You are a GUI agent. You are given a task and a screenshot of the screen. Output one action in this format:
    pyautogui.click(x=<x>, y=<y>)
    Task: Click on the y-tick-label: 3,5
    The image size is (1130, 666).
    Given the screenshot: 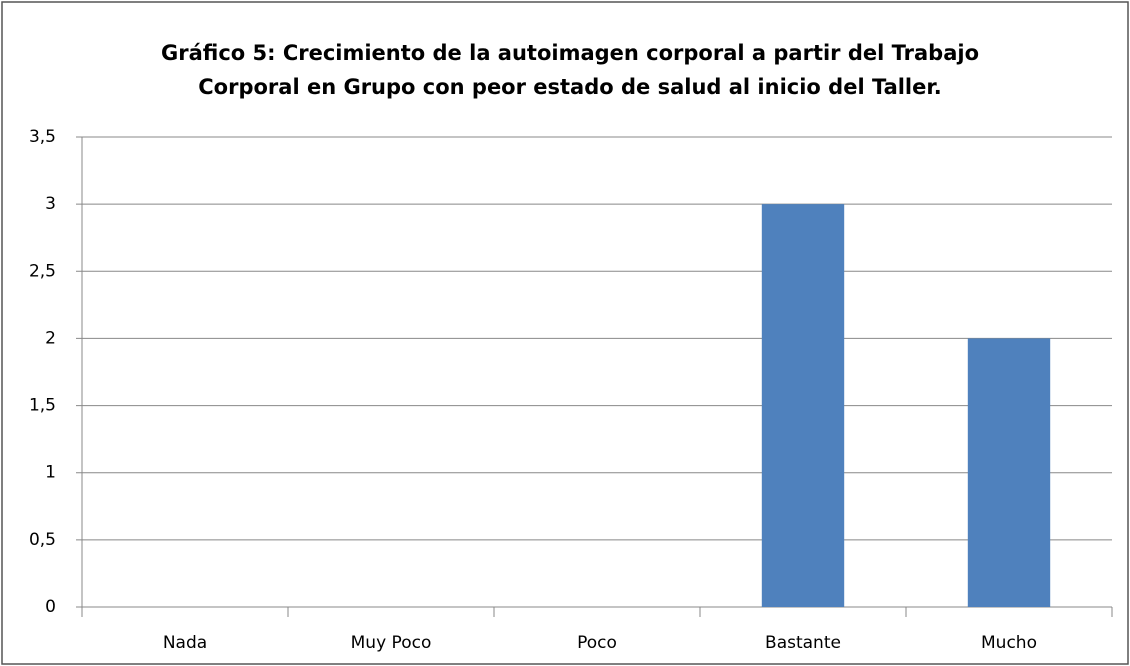 What is the action you would take?
    pyautogui.click(x=42, y=137)
    